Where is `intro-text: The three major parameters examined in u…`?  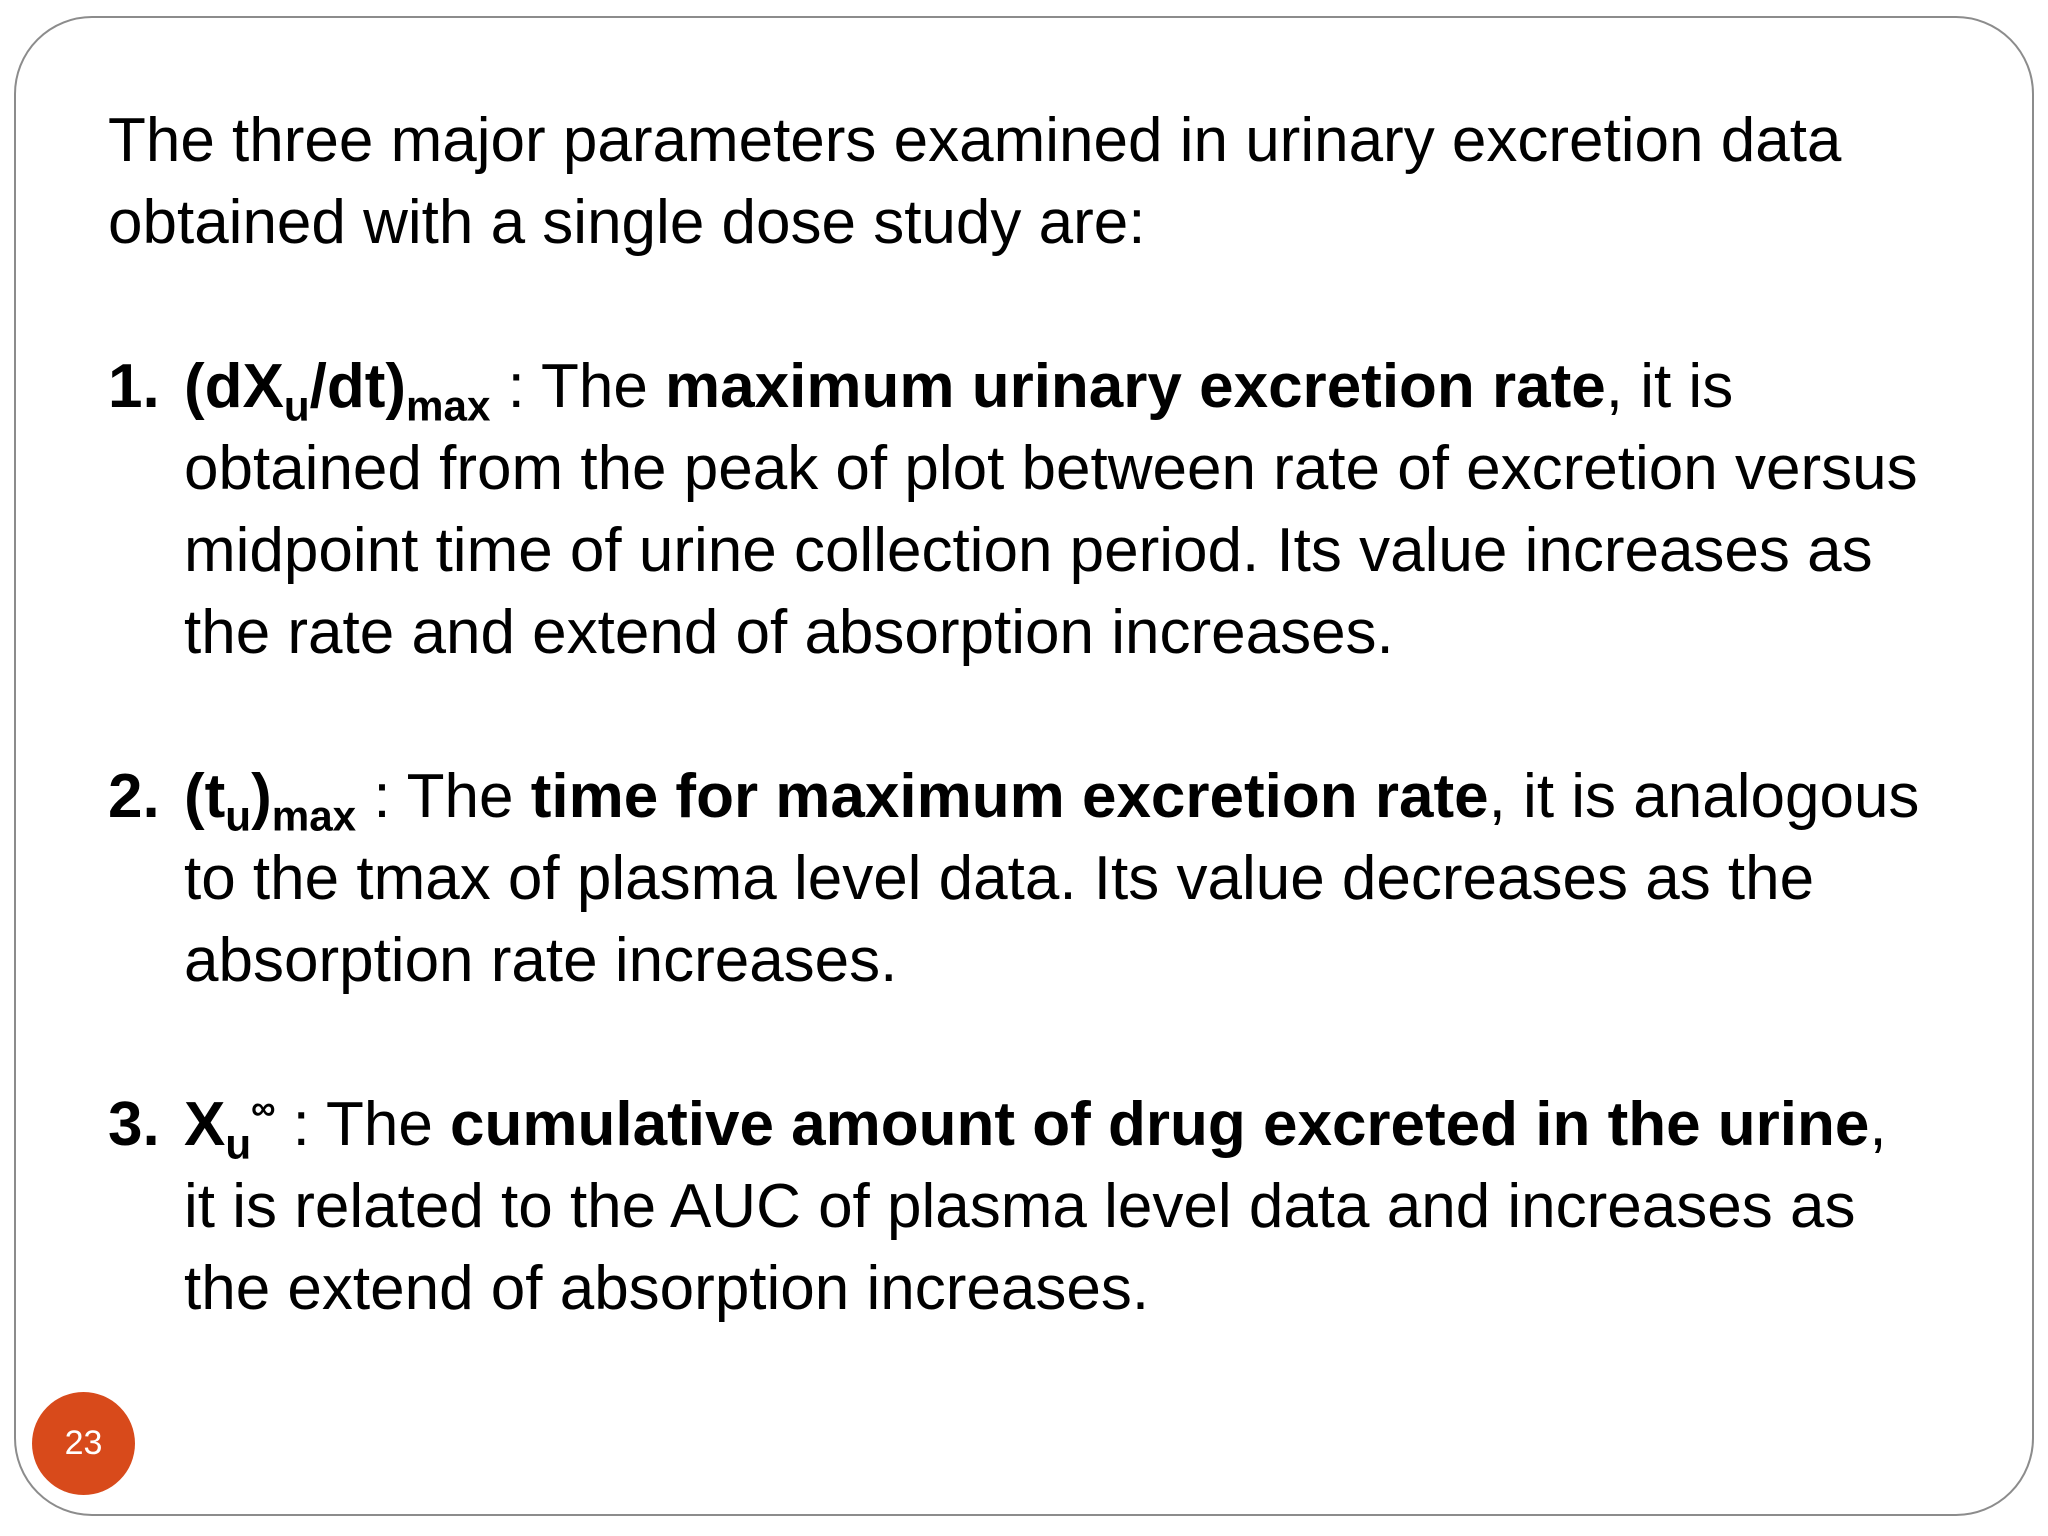 intro-text: The three major parameters examined in u… is located at coordinates (975, 181).